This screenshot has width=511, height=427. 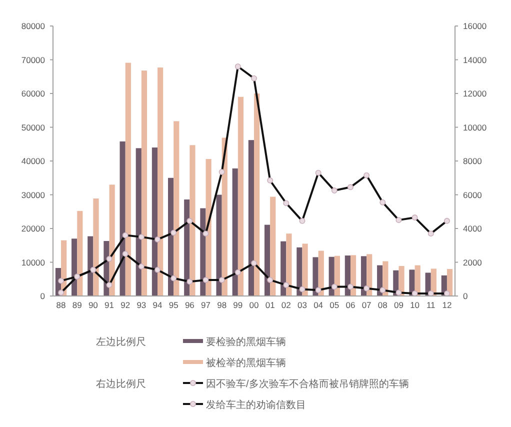 I want to click on x-tick-label: 00, so click(x=254, y=305).